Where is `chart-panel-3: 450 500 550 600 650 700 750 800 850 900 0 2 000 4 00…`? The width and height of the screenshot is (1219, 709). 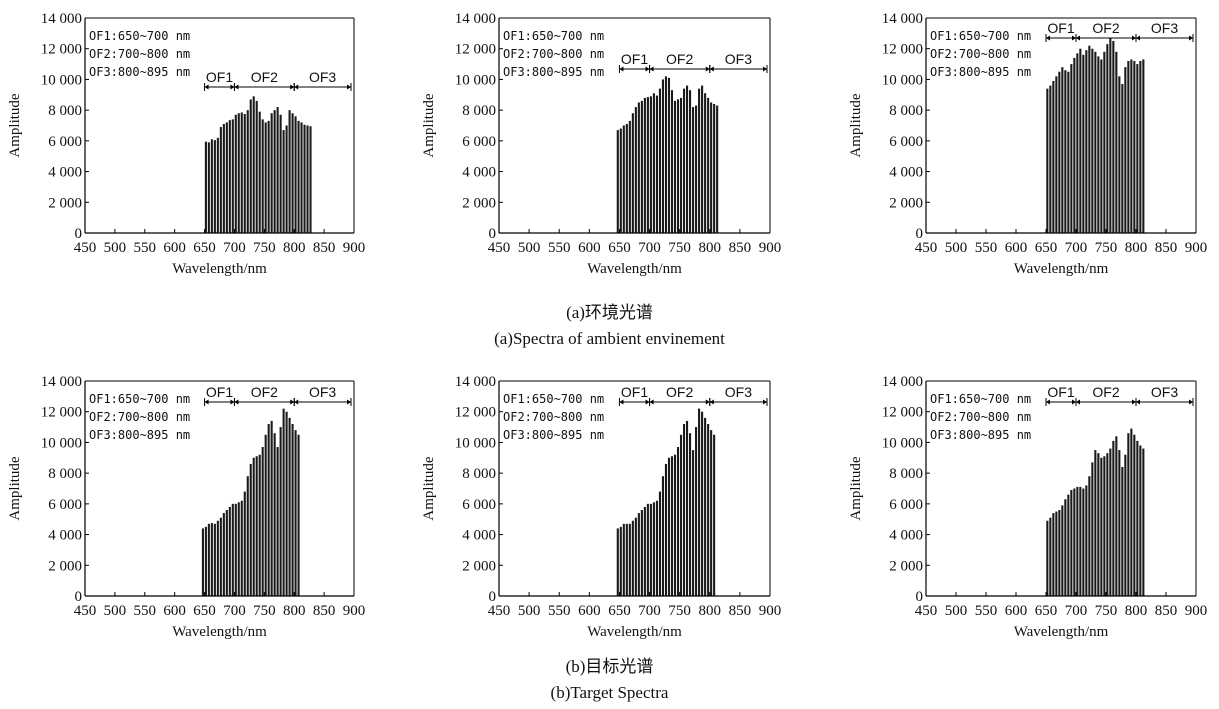
chart-panel-3: 450 500 550 600 650 700 750 800 850 900 0 2 000 4 00… is located at coordinates (1027, 144).